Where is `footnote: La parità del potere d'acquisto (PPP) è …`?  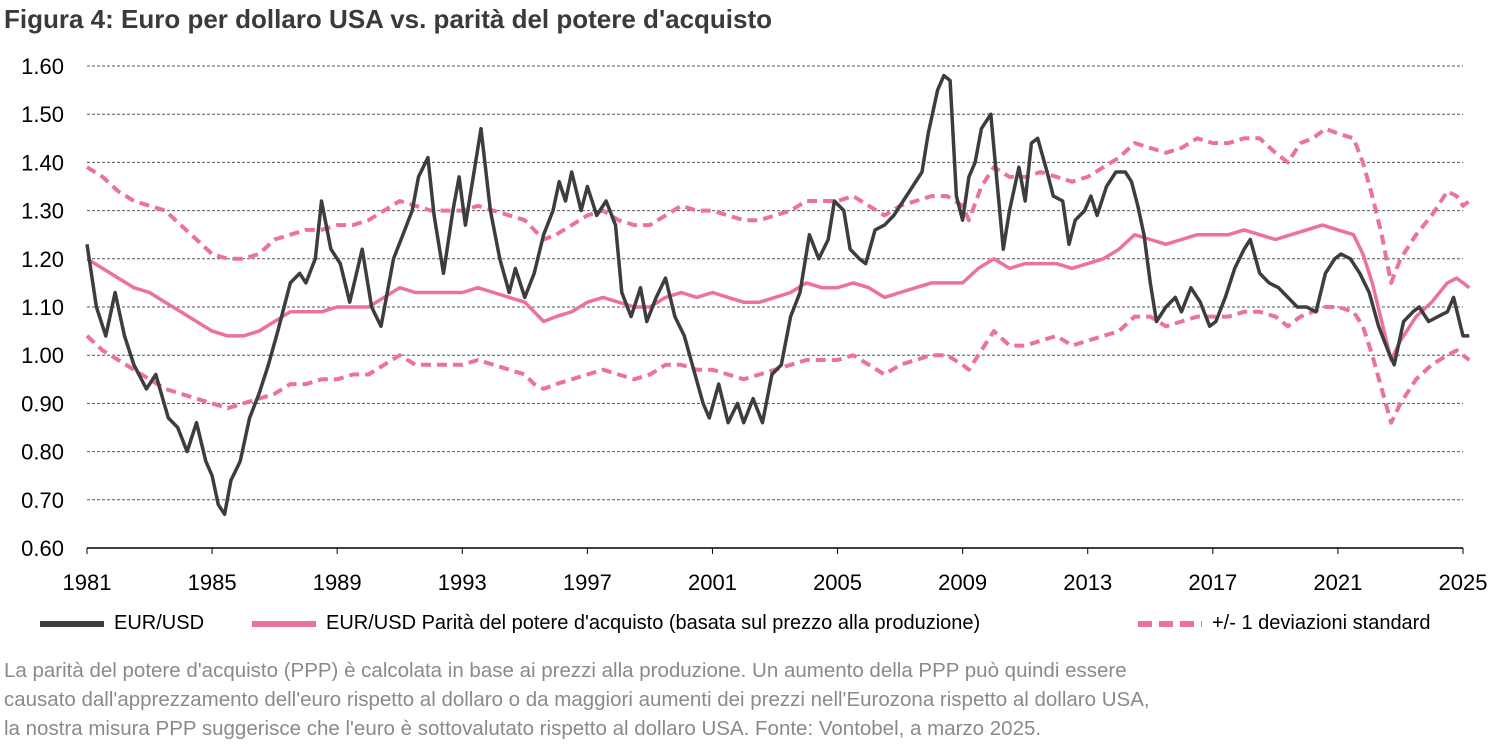
footnote: La parità del potere d'acquisto (PPP) è … is located at coordinates (749, 699).